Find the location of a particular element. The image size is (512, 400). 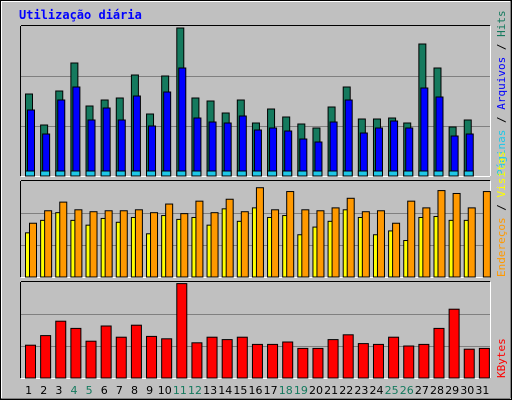

day-label: 29 is located at coordinates (452, 390).